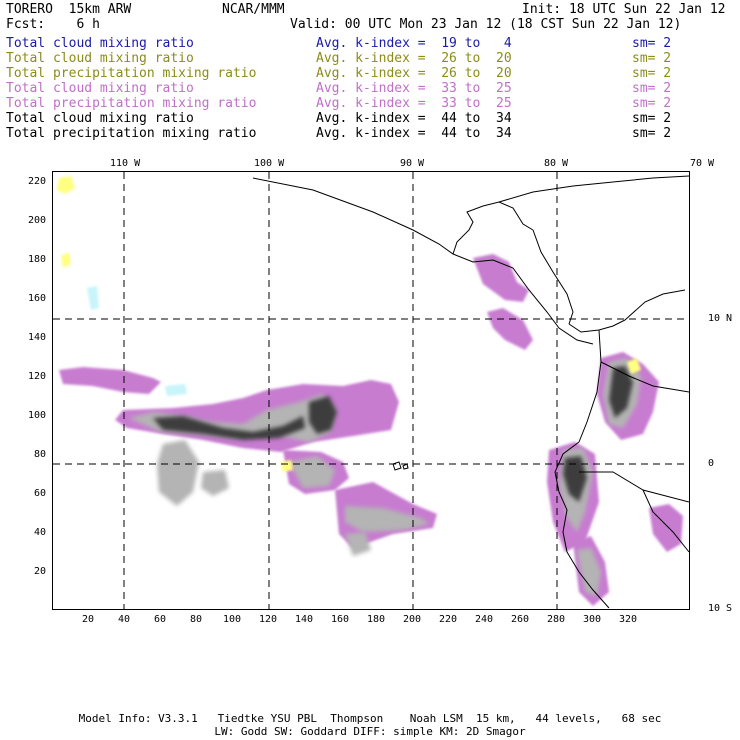  I want to click on border-colombia, so click(644, 377).